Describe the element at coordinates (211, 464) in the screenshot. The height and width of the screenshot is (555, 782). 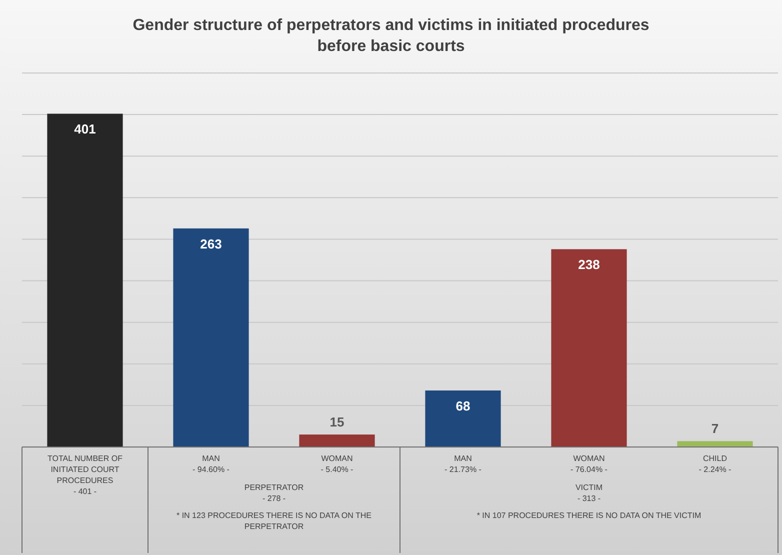
I see `x-tick-label: MAN - 94.60% -` at that location.